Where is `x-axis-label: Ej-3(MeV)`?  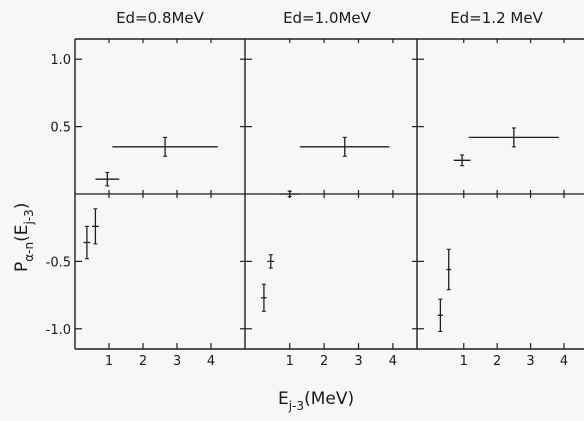 x-axis-label: Ej-3(MeV) is located at coordinates (316, 401).